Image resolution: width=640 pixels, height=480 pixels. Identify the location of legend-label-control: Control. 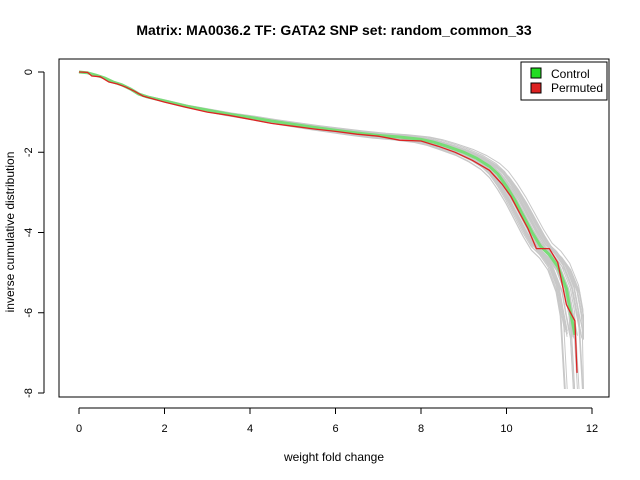
(570, 74).